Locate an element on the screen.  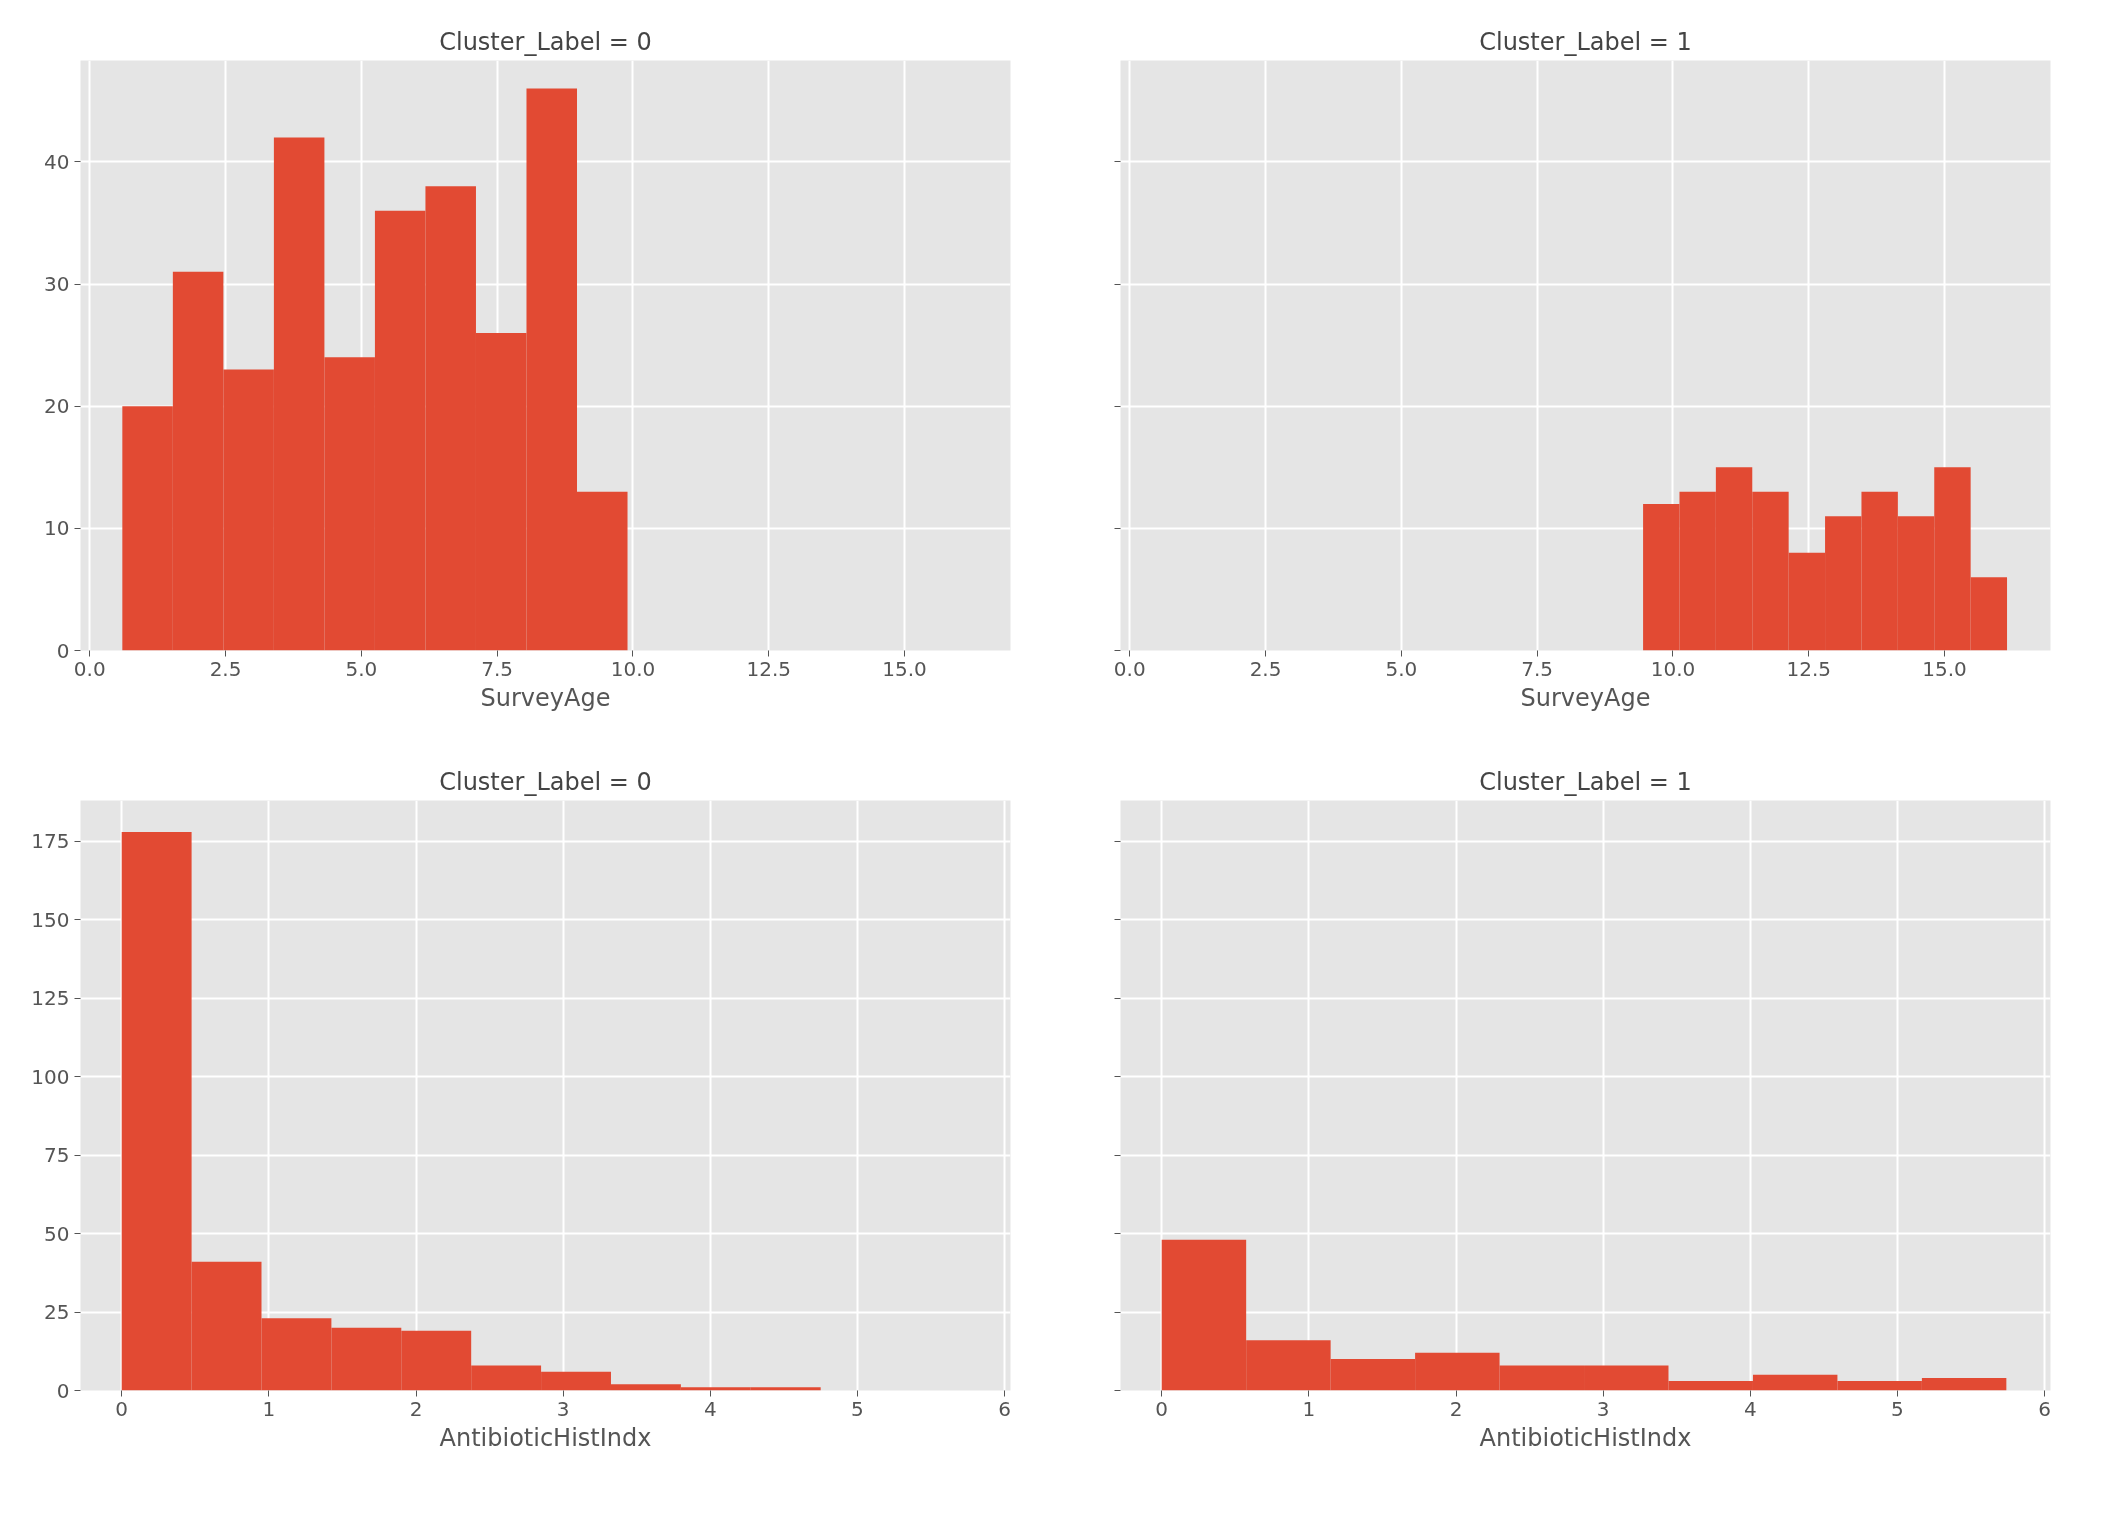
y-tick-label: 100 is located at coordinates (50, 1076).